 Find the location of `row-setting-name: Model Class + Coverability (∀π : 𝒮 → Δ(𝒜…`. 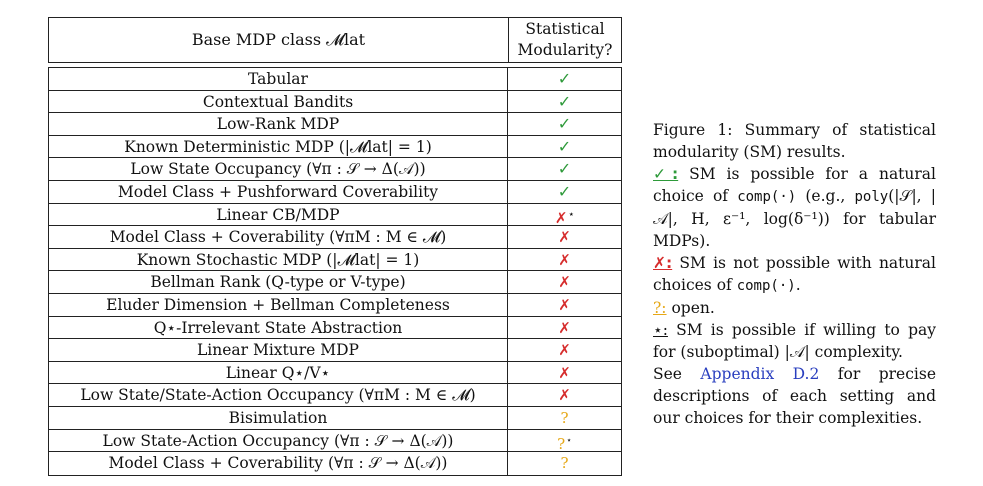

row-setting-name: Model Class + Coverability (∀π : 𝒮 → Δ(𝒜… is located at coordinates (278, 463).